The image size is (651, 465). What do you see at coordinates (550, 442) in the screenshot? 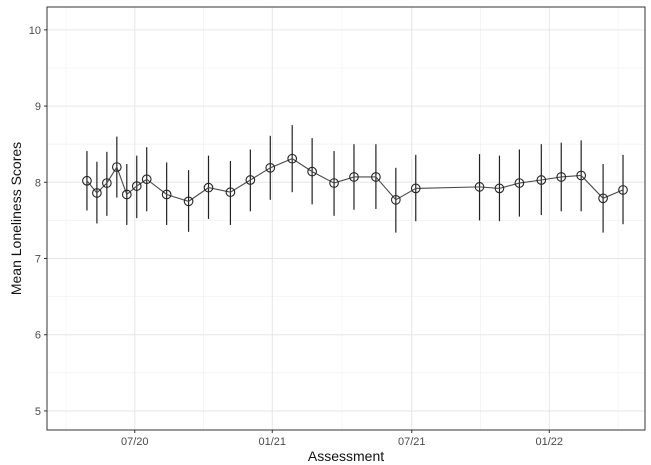
I see `x-tick-label: 01/22` at bounding box center [550, 442].